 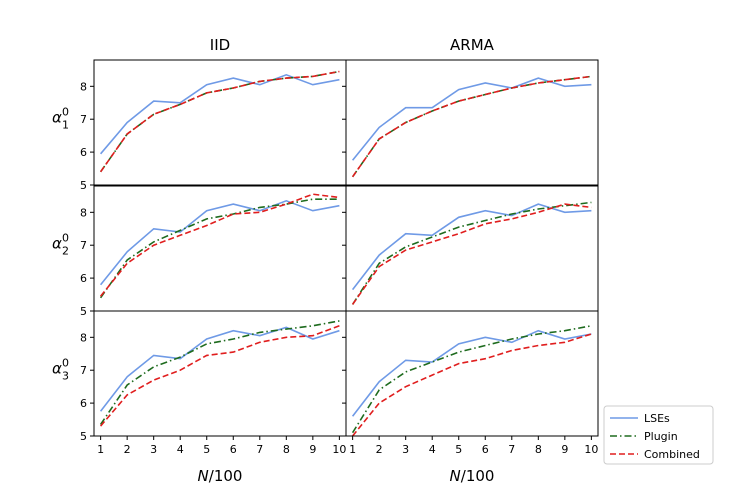 I want to click on legend: LSEs Plugin Combined, so click(x=658, y=435).